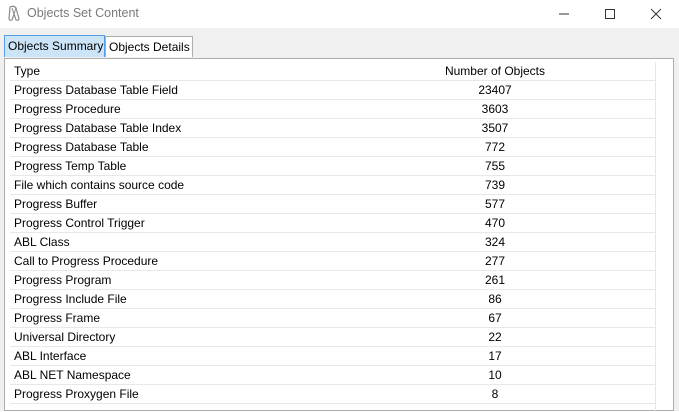  What do you see at coordinates (332, 223) in the screenshot?
I see `table-row: Progress Control Trigger 470` at bounding box center [332, 223].